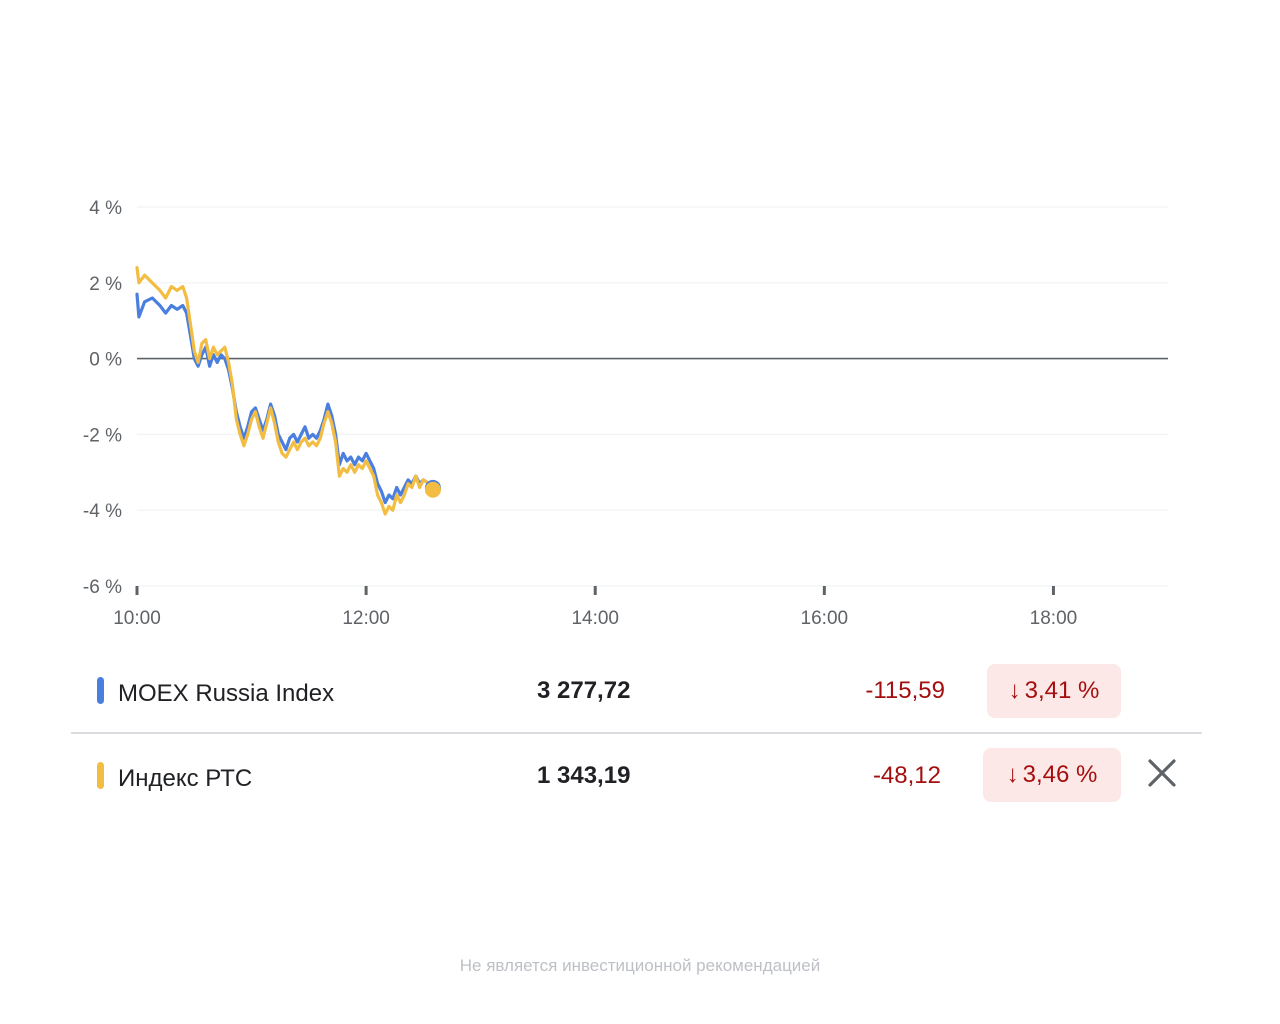 The height and width of the screenshot is (1024, 1280). Describe the element at coordinates (584, 690) in the screenshot. I see `index-value: 3 277,72` at that location.